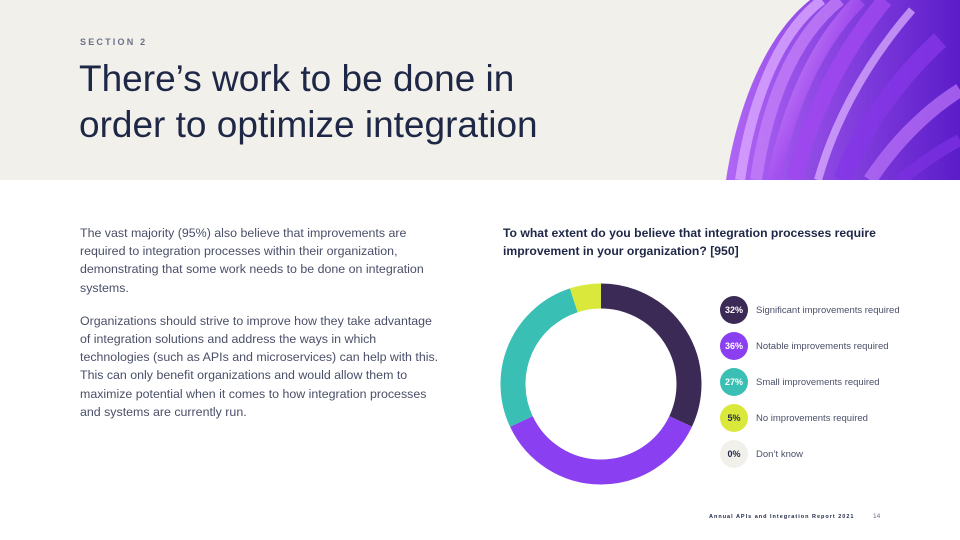 The height and width of the screenshot is (540, 960). I want to click on page-number: 14, so click(877, 516).